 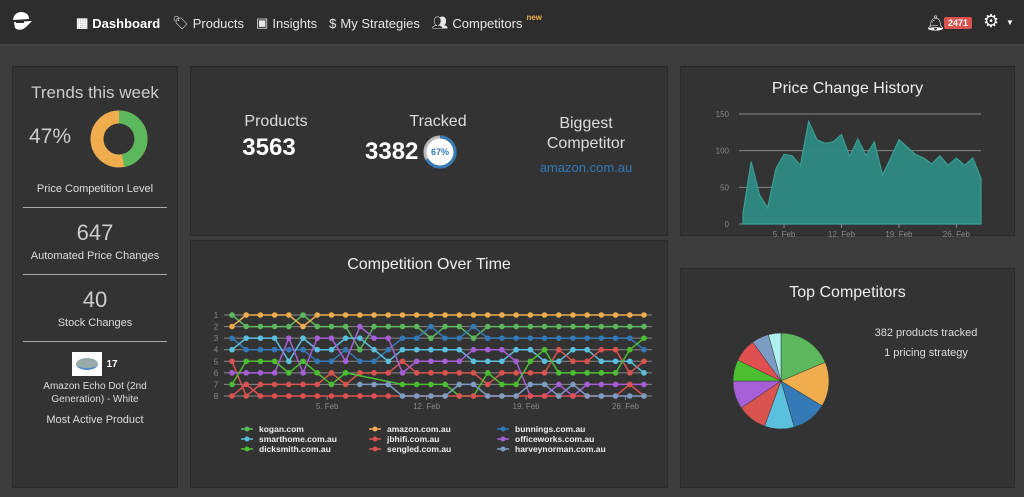 I want to click on competition-percent: 47%, so click(x=50, y=136).